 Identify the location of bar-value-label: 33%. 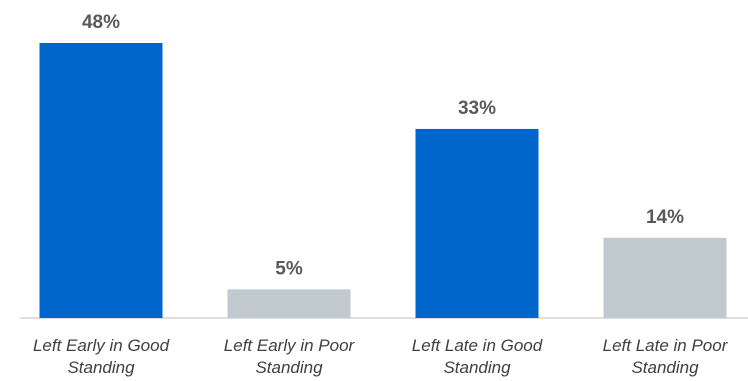
(477, 108).